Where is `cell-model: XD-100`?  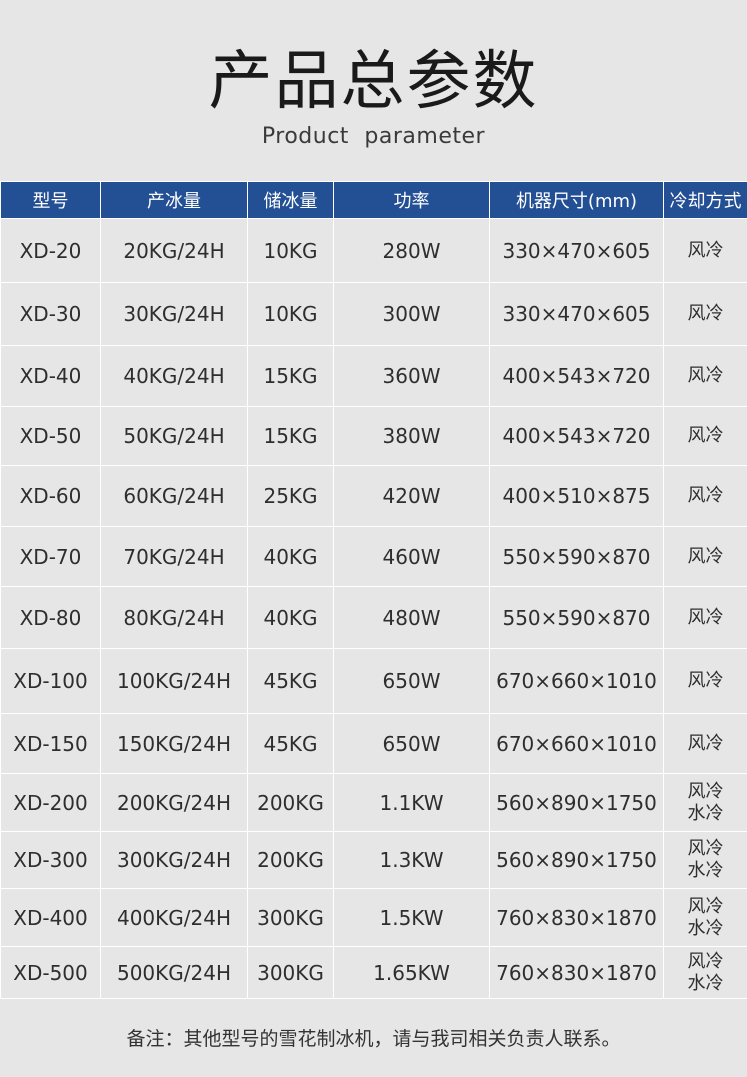 cell-model: XD-100 is located at coordinates (50, 681).